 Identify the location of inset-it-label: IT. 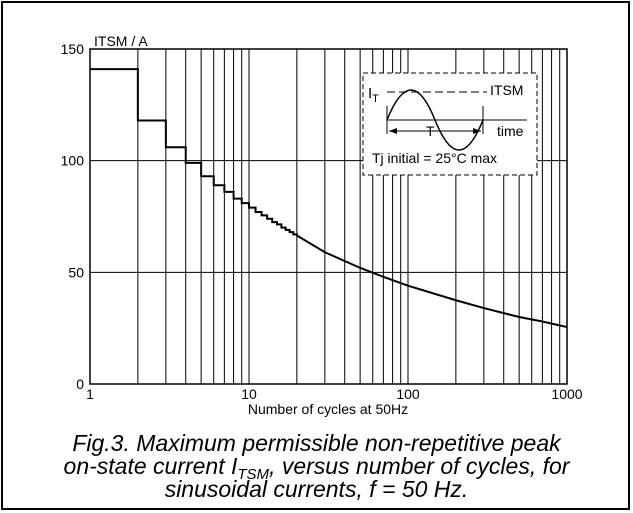
(373, 95).